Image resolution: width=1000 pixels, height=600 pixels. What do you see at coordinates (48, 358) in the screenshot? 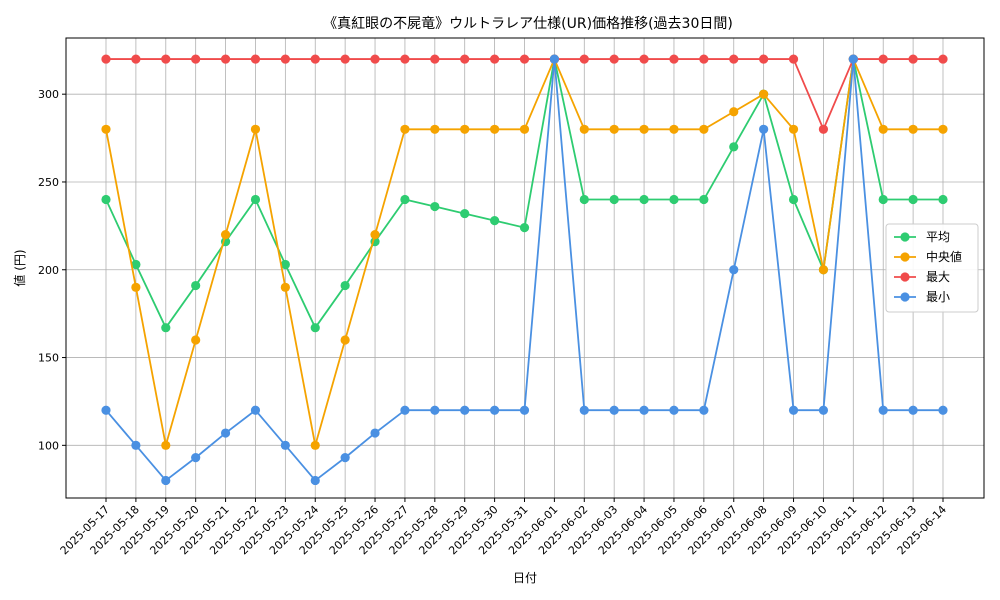
I see `y-tick-label: 150` at bounding box center [48, 358].